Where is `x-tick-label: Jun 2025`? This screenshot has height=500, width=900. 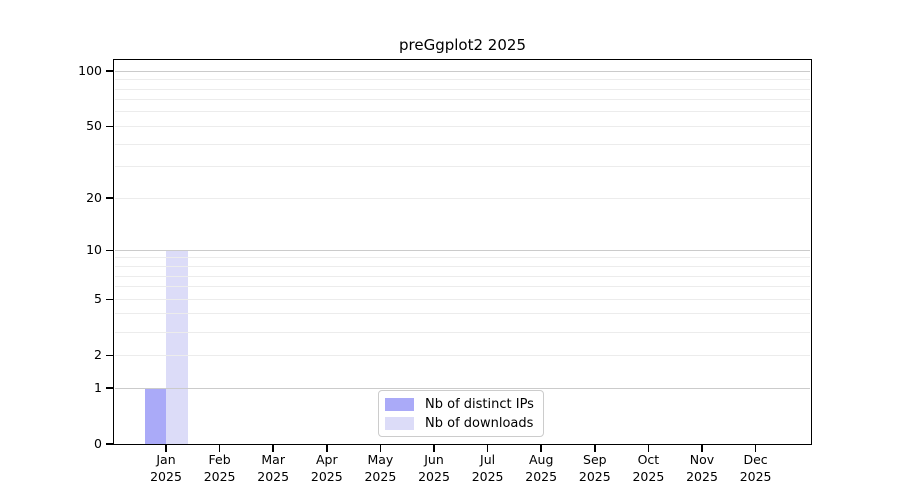
x-tick-label: Jun 2025 is located at coordinates (434, 468).